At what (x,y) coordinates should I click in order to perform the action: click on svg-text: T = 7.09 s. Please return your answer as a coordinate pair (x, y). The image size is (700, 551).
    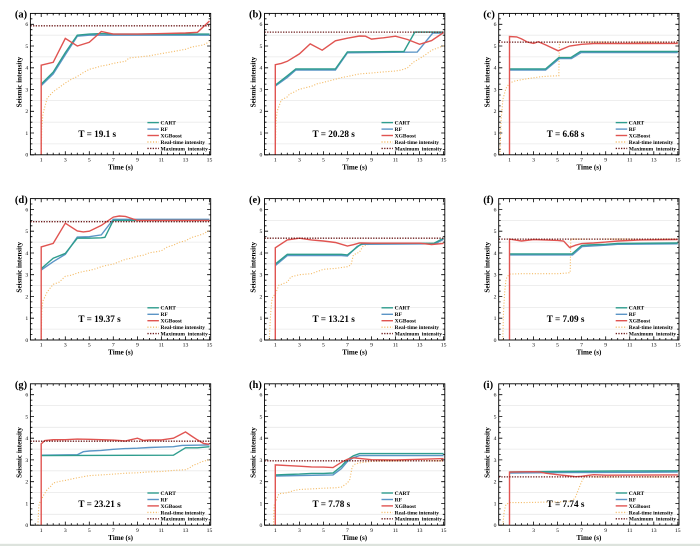
    Looking at the image, I should click on (566, 319).